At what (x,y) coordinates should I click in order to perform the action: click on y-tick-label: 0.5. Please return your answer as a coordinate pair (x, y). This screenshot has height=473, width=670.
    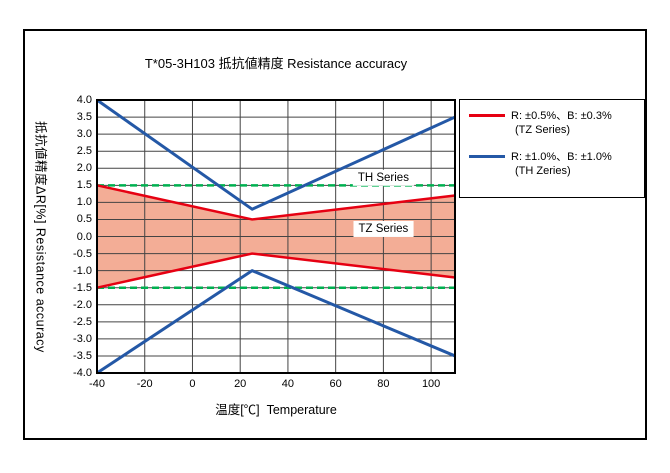
    Looking at the image, I should click on (84, 219).